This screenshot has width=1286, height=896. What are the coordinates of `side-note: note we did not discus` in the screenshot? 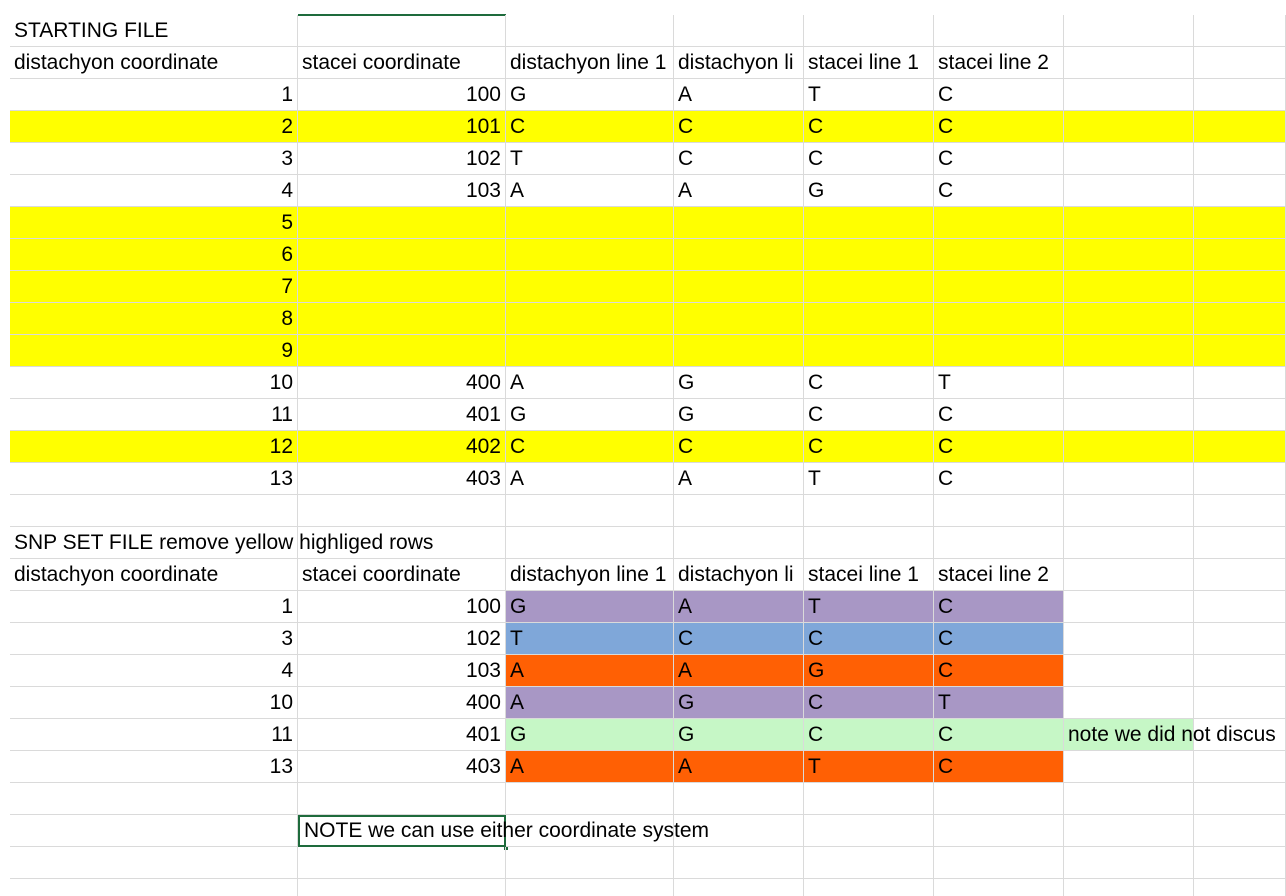 It's located at (1170, 735).